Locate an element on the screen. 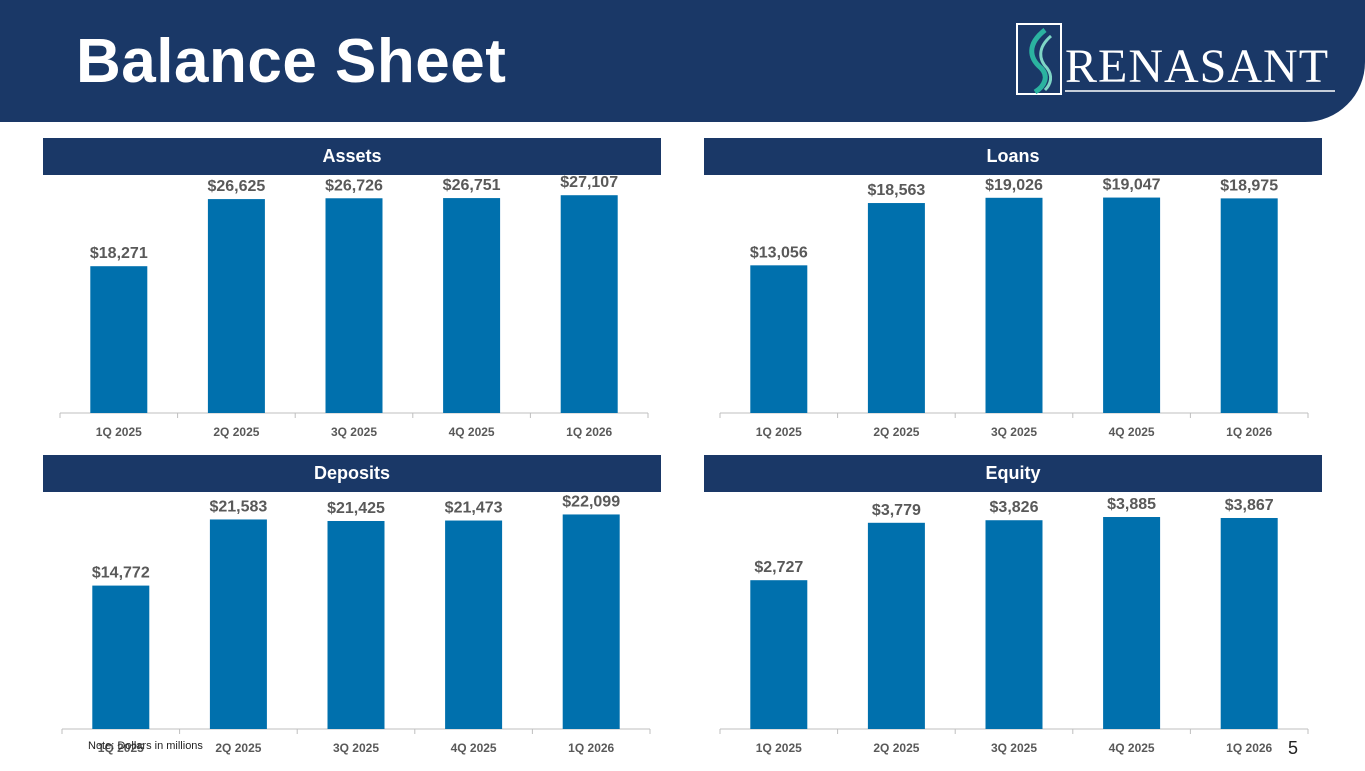 This screenshot has width=1365, height=771. data-label: $3,885 is located at coordinates (1131, 504).